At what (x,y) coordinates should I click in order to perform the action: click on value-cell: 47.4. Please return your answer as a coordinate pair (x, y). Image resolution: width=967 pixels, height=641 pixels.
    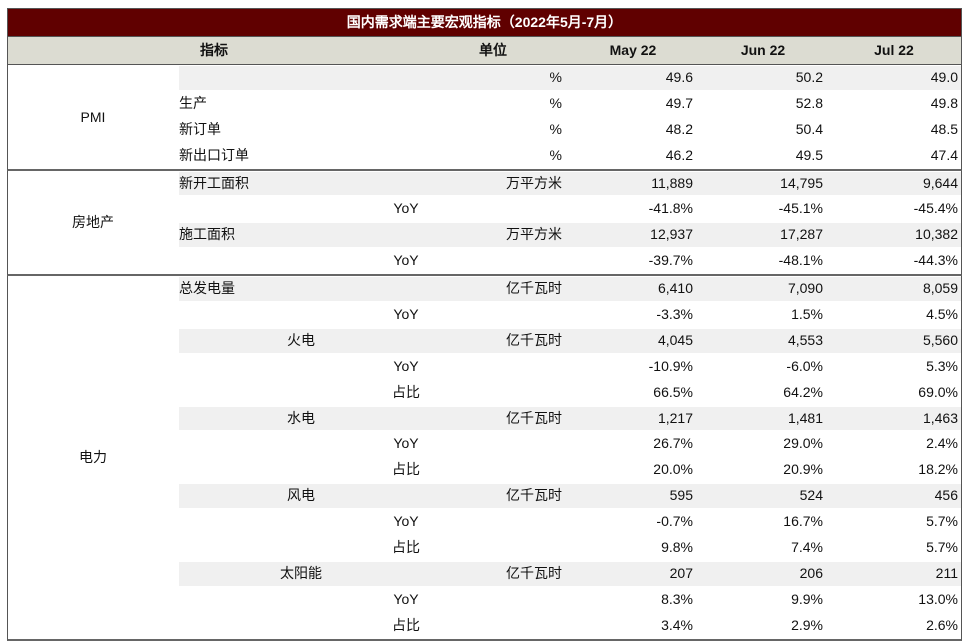
    Looking at the image, I should click on (944, 154).